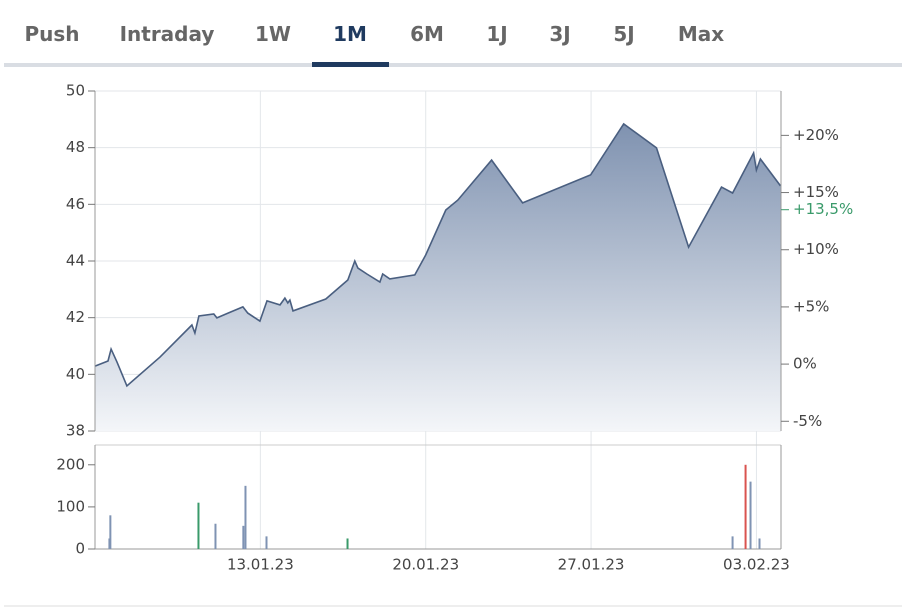 Image resolution: width=904 pixels, height=610 pixels. Describe the element at coordinates (75, 261) in the screenshot. I see `y-tick-label: 44` at that location.